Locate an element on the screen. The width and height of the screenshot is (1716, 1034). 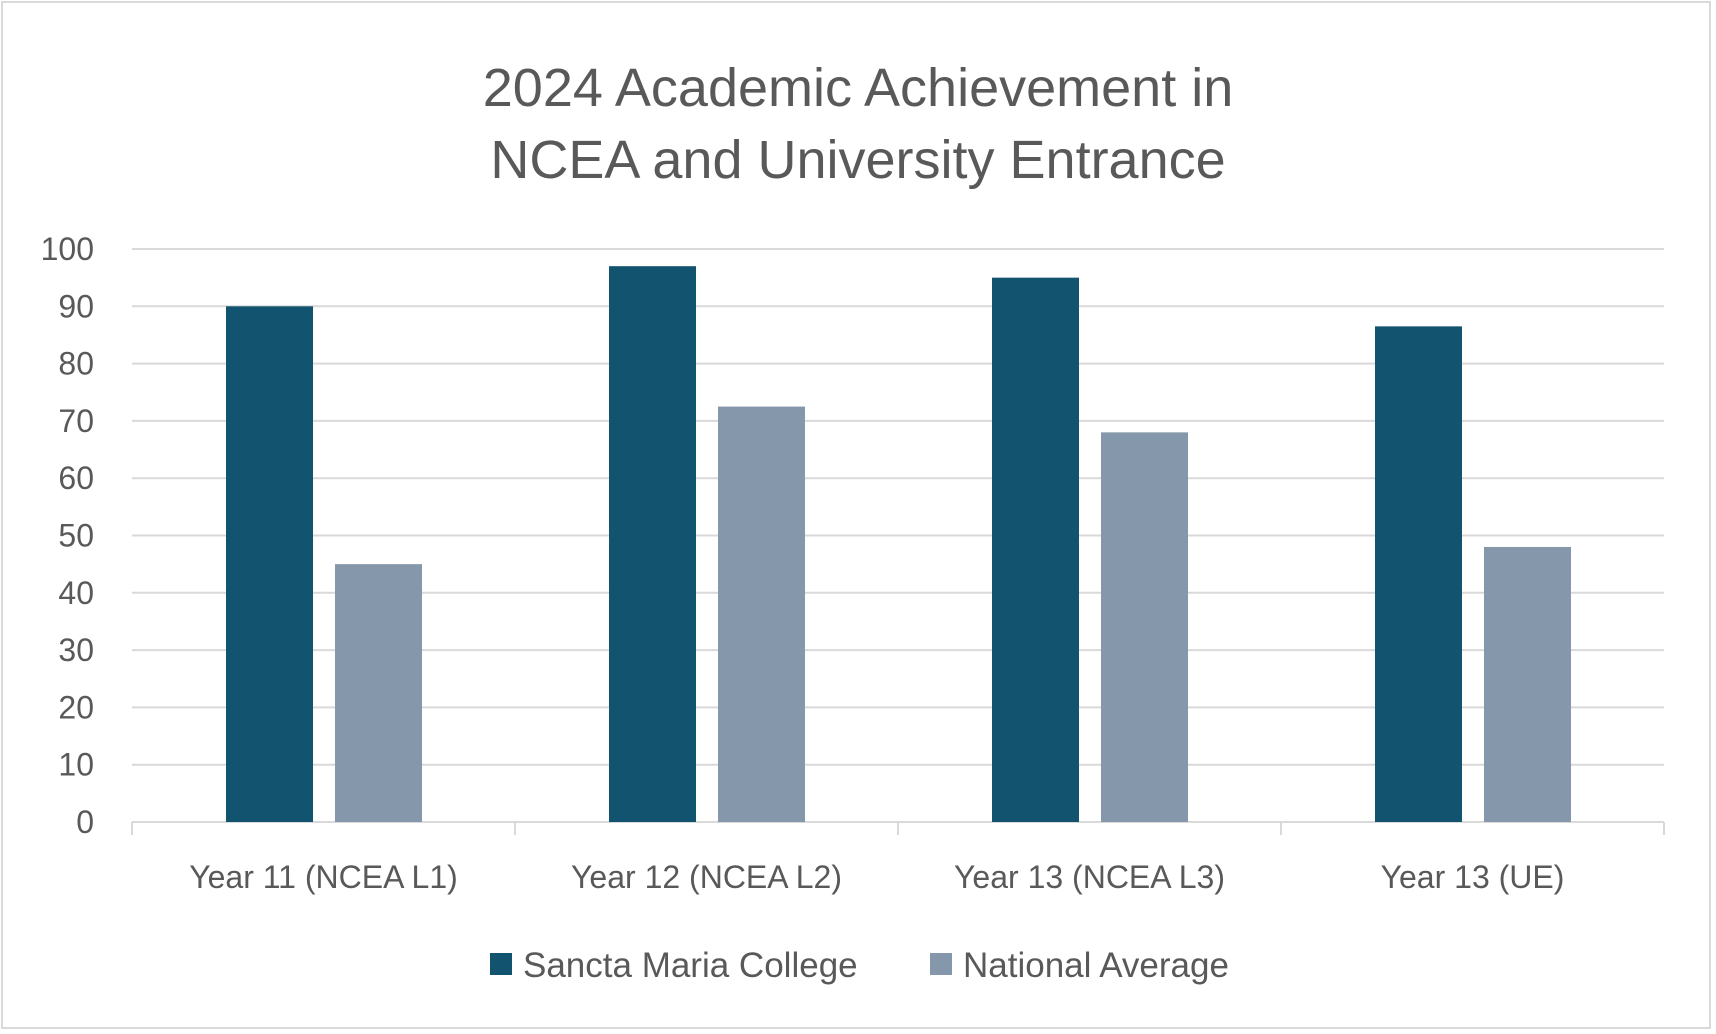
y-tick-label: 60 is located at coordinates (76, 478).